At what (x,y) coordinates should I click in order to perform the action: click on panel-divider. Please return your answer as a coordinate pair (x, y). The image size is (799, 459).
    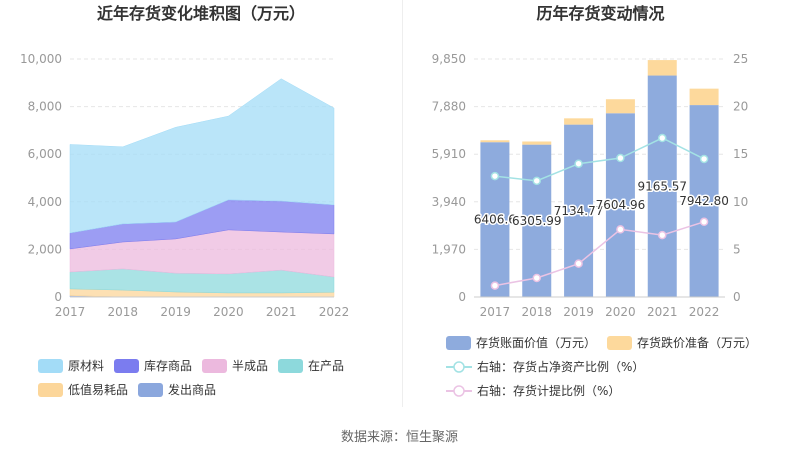
    Looking at the image, I should click on (402, 203).